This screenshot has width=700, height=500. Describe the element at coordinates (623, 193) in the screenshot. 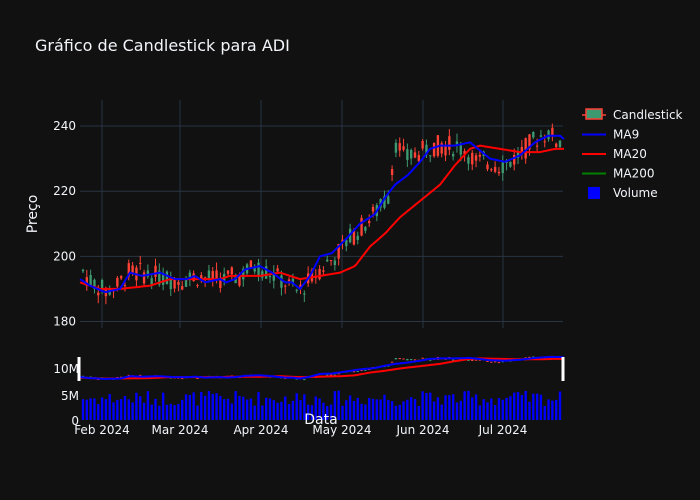

I see `legend-item: Volume` at that location.